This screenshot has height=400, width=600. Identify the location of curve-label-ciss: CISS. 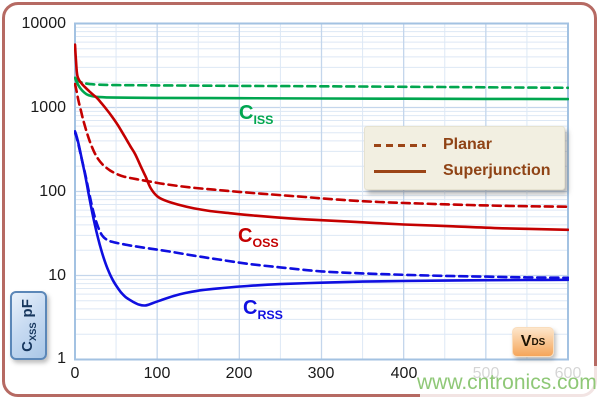
(256, 114).